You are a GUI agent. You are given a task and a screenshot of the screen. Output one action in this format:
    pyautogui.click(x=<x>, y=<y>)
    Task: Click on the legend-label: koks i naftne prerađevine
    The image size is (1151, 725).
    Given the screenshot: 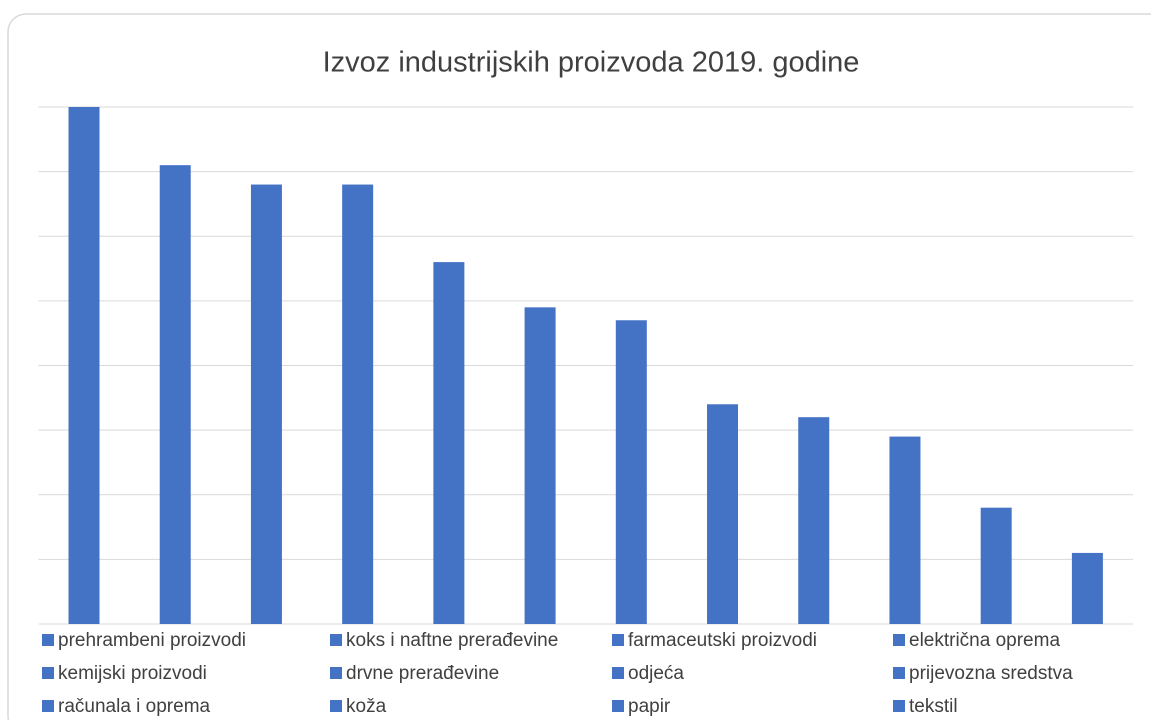 What is the action you would take?
    pyautogui.click(x=452, y=640)
    